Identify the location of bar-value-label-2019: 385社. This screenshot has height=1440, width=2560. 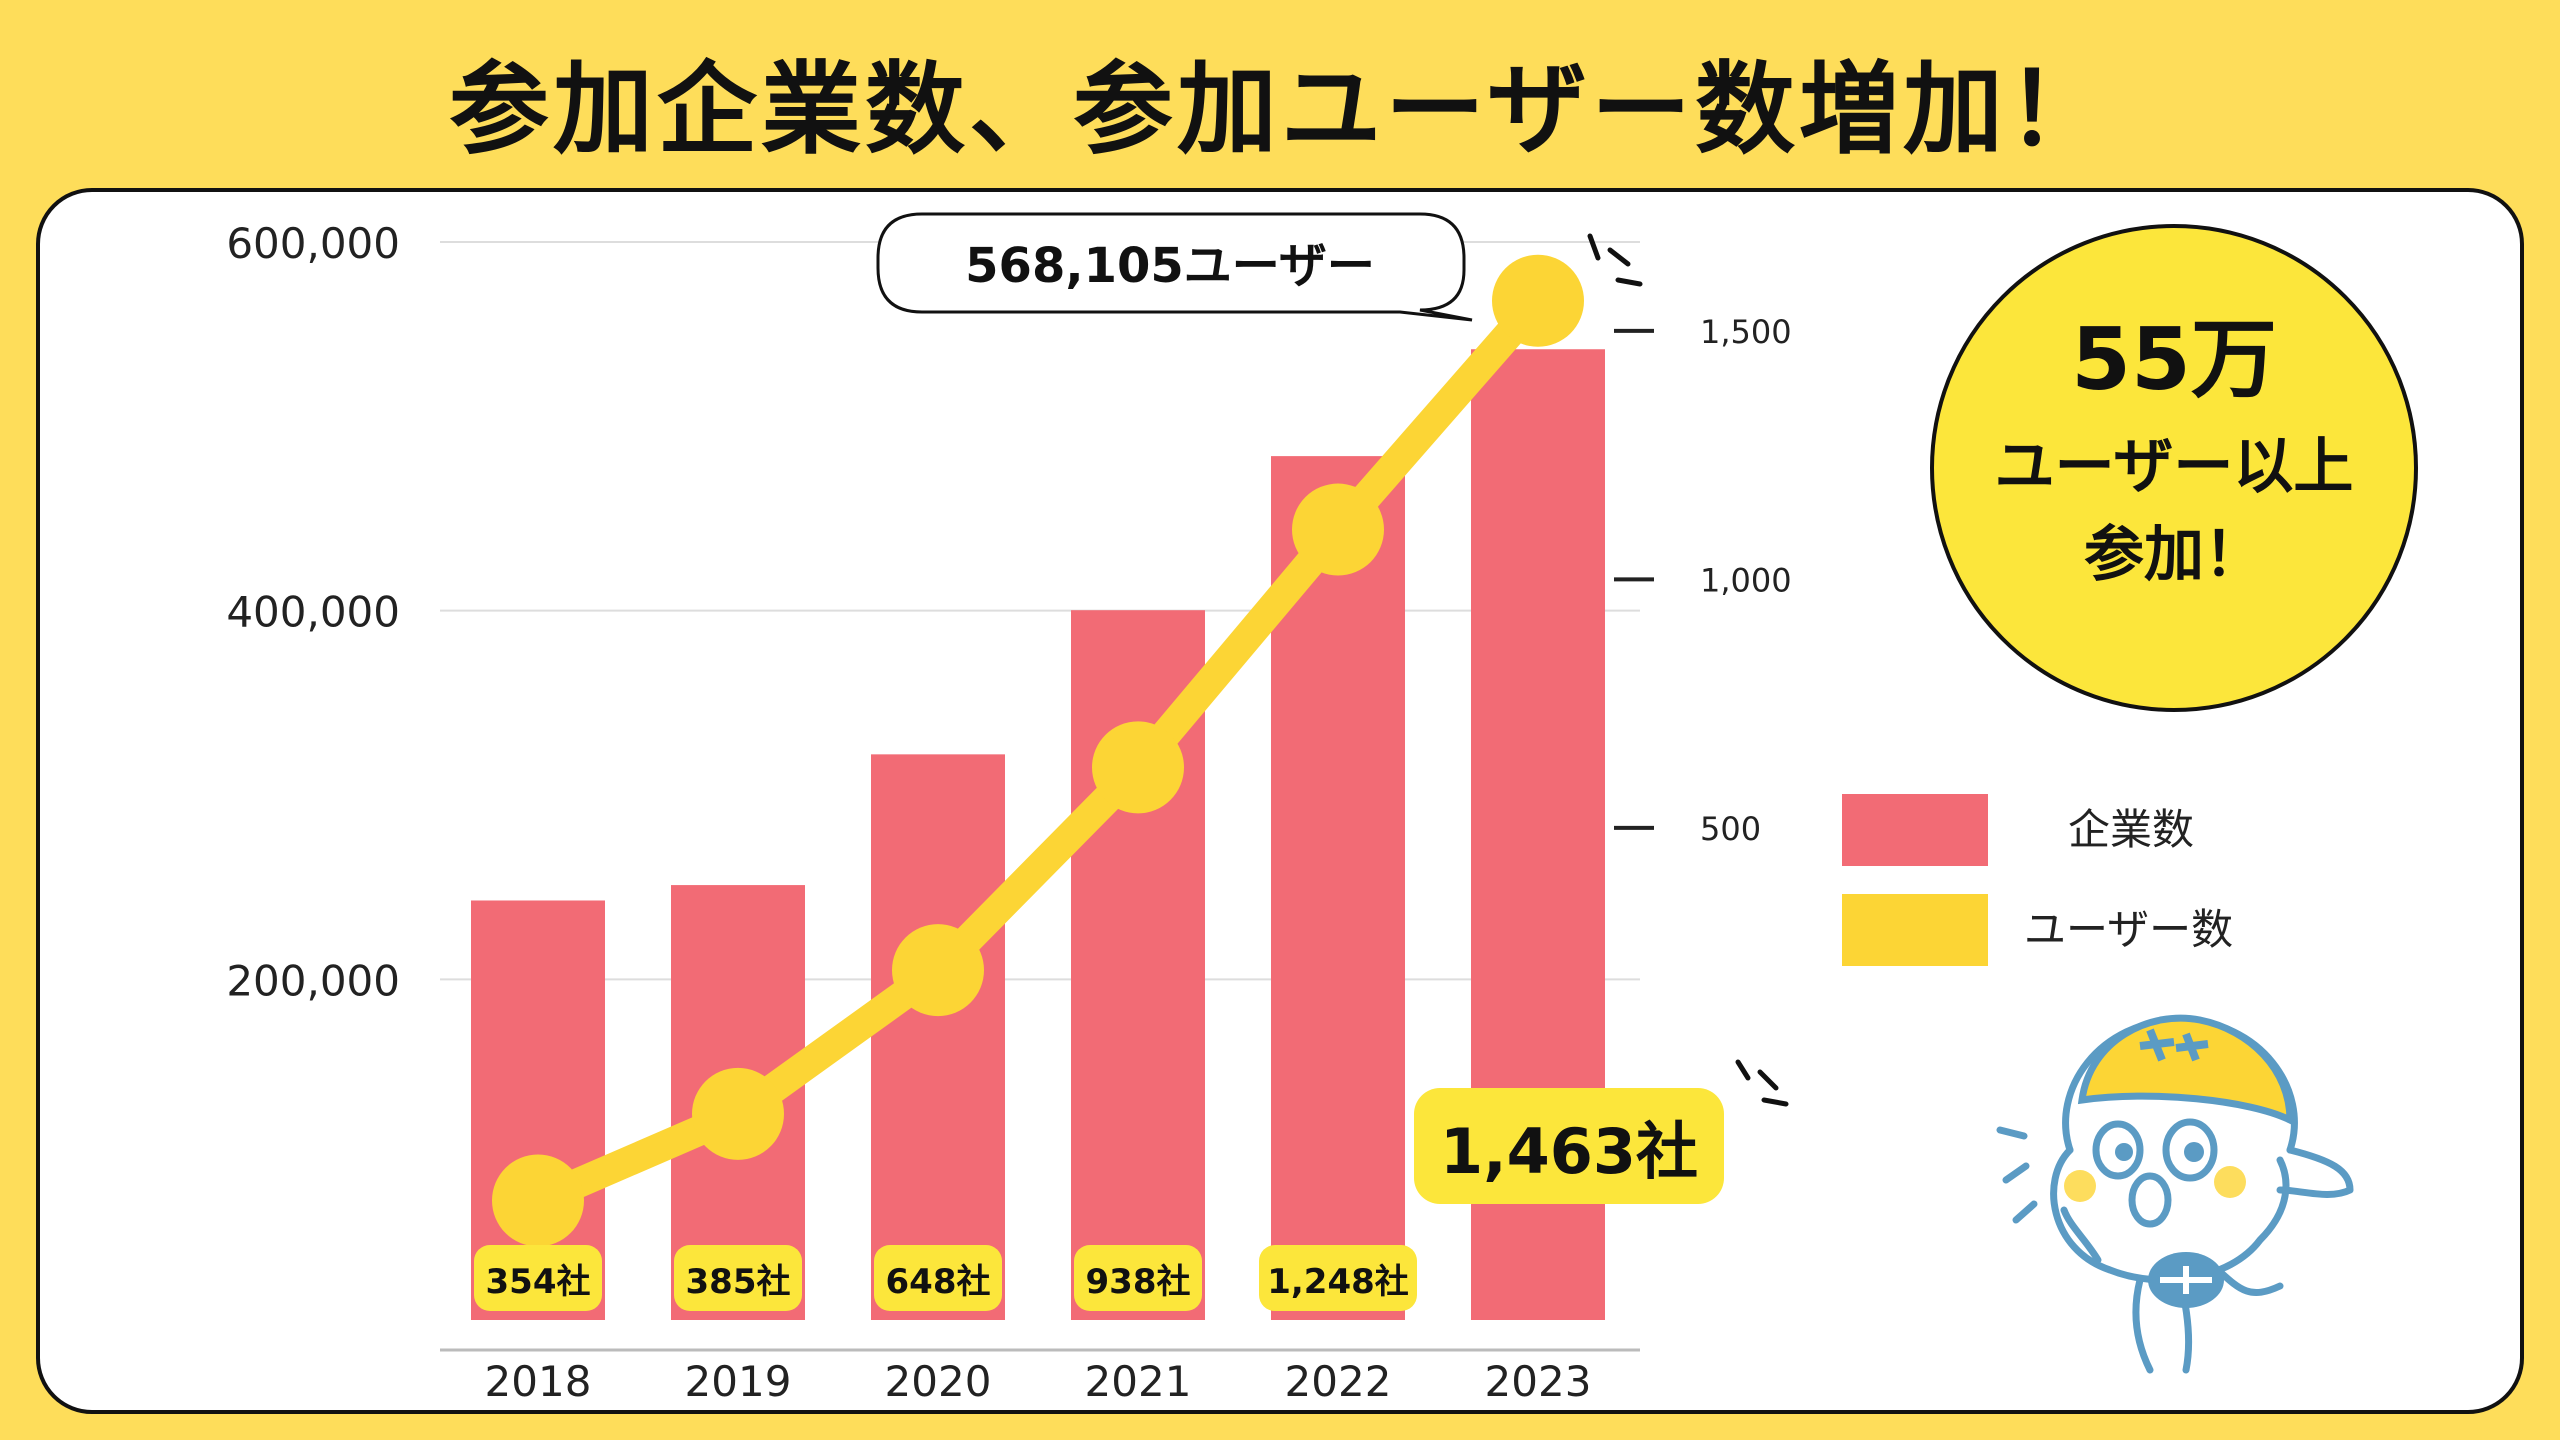
(738, 1278).